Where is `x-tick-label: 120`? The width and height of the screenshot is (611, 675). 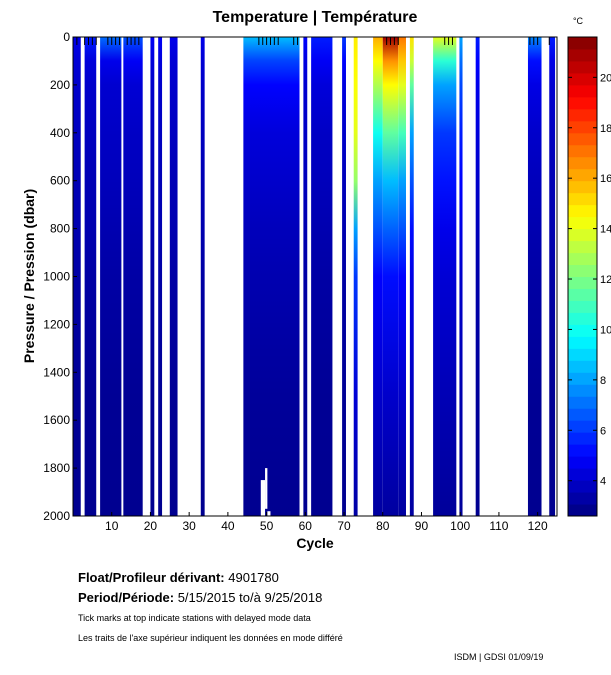 x-tick-label: 120 is located at coordinates (538, 526).